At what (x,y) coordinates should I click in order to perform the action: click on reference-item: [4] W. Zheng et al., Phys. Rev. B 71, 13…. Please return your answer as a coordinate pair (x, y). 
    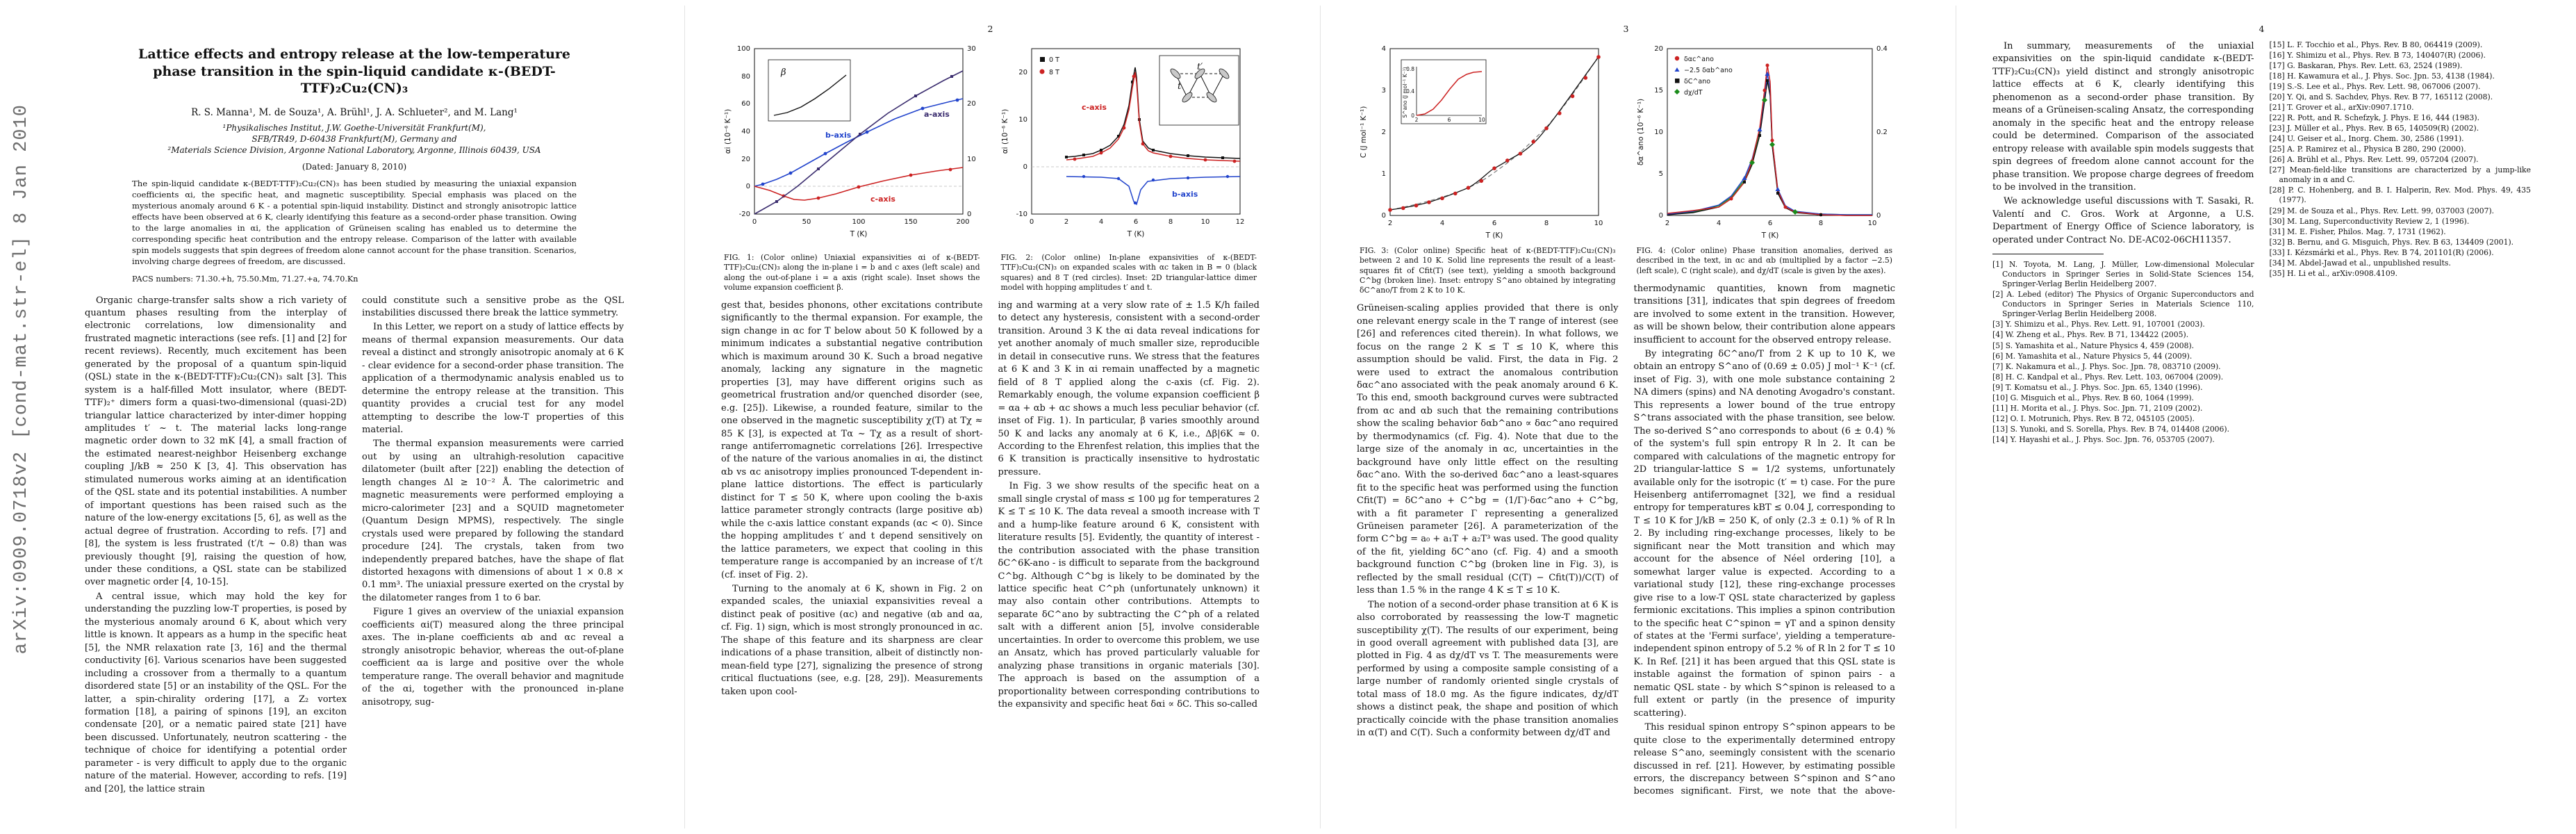
    Looking at the image, I should click on (2090, 335).